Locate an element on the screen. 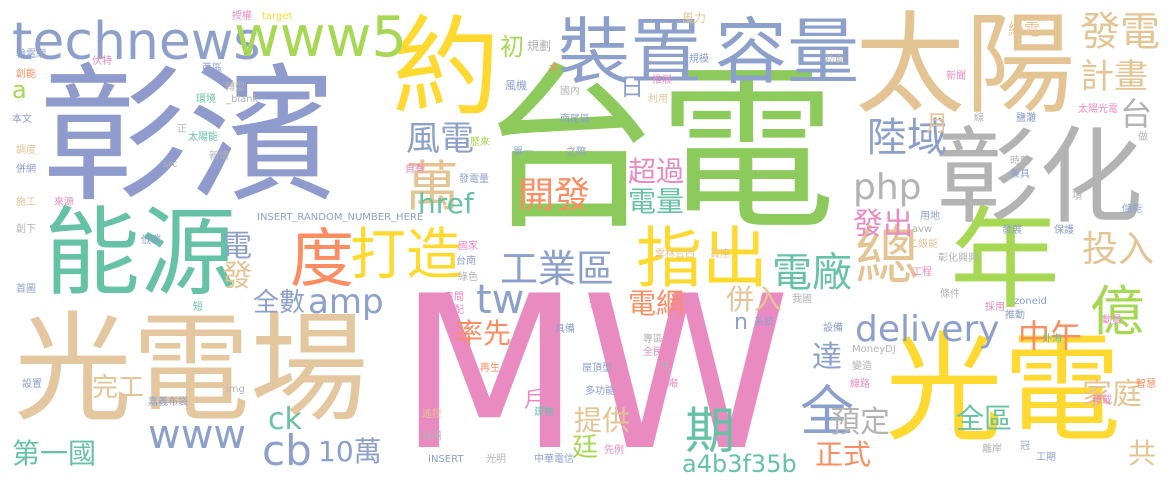 This screenshot has width=1175, height=482. word-chuneng: 儲能 is located at coordinates (1132, 209).